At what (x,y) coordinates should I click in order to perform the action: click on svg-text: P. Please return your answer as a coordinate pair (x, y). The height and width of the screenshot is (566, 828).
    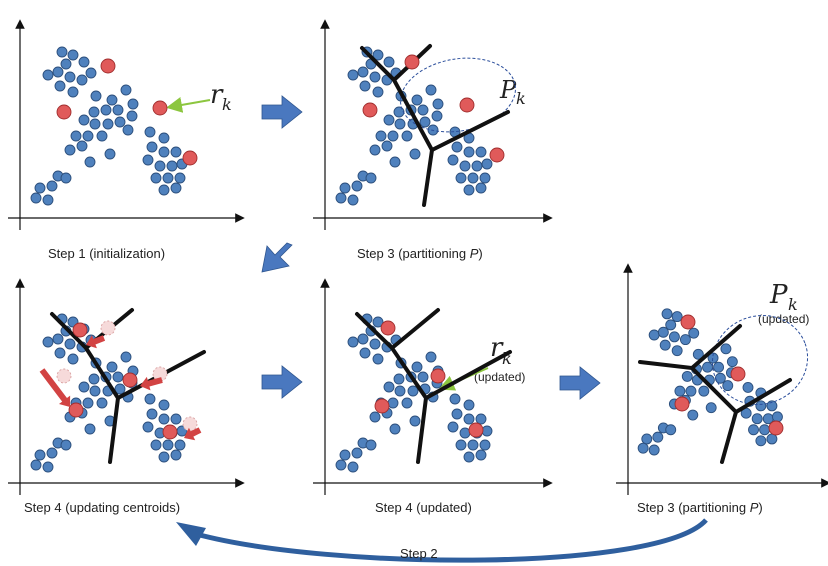
    Looking at the image, I should click on (778, 295).